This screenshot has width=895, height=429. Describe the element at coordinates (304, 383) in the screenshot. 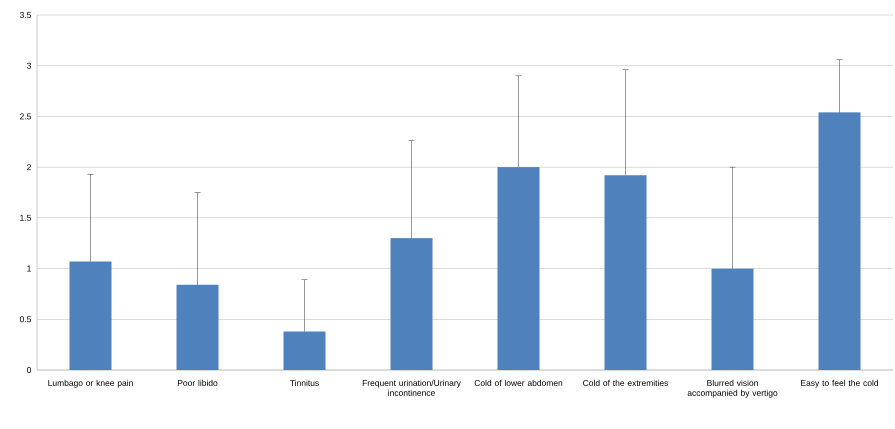

I see `x-tick-label: Tinnitus` at that location.